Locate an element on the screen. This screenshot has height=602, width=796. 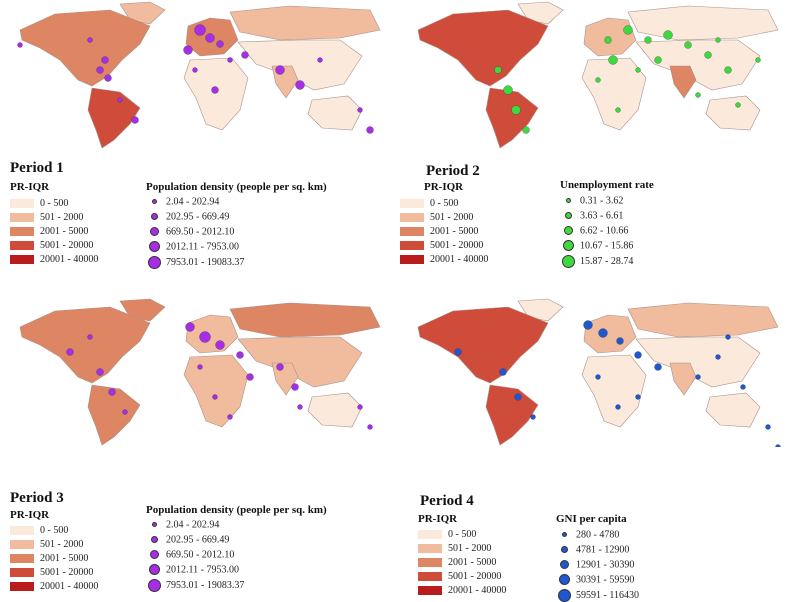
legend-label: 669.50 - 2012.10 is located at coordinates (200, 555).